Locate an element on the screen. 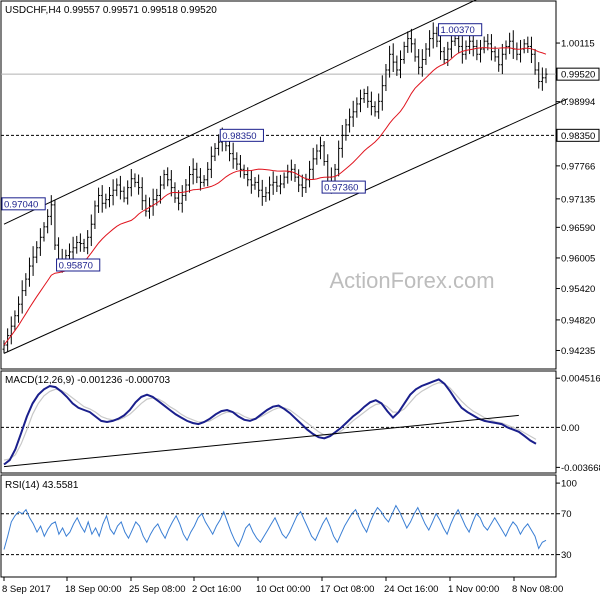 Image resolution: width=600 pixels, height=600 pixels. support-price-tag: 0.98350 is located at coordinates (578, 135).